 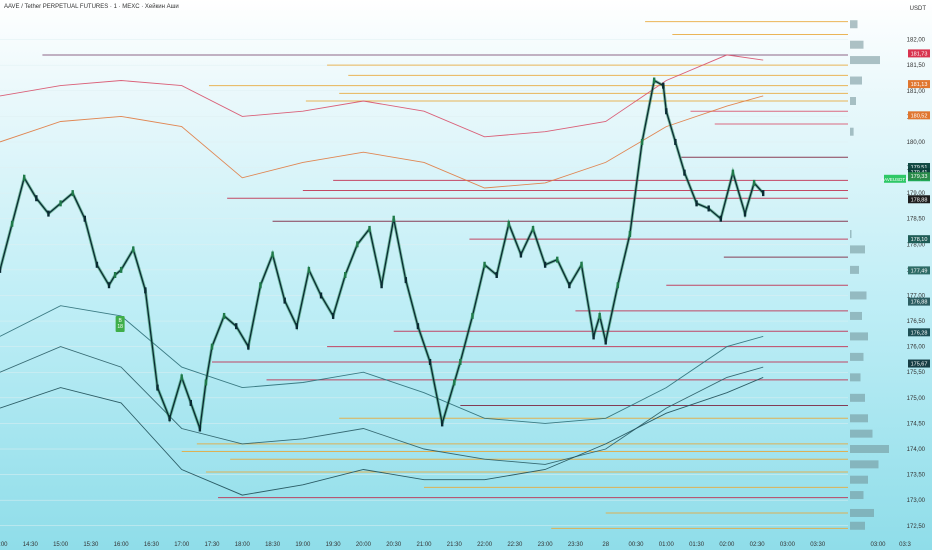 I want to click on axis-price-badge-label: 179,51, so click(x=919, y=168).